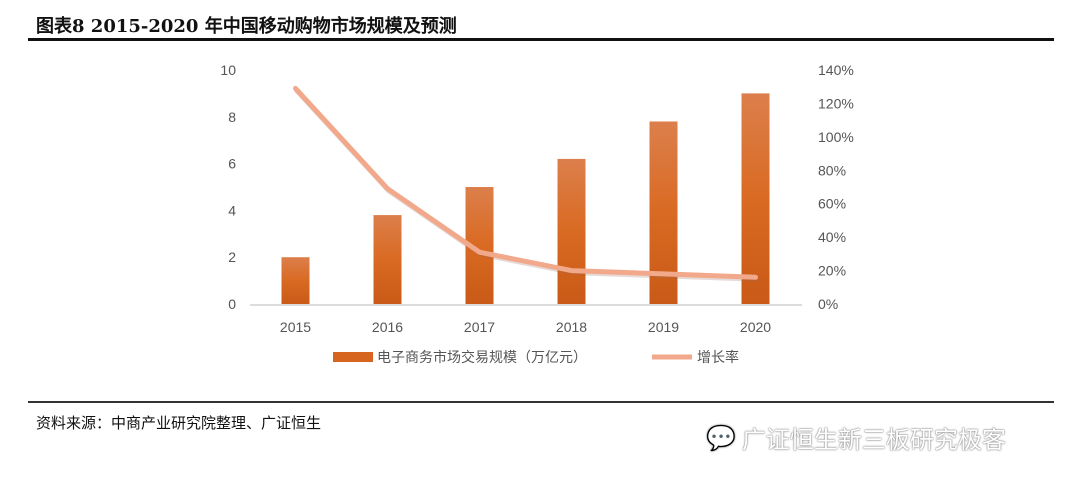 This screenshot has width=1080, height=485. Describe the element at coordinates (663, 327) in the screenshot. I see `x-tick-label: 2019` at that location.